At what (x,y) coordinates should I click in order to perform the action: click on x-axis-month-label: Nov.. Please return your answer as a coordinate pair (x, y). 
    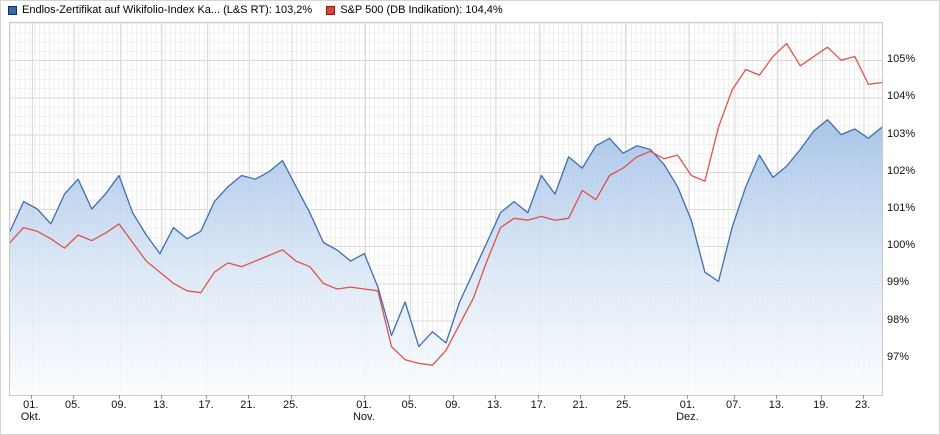
    Looking at the image, I should click on (363, 417).